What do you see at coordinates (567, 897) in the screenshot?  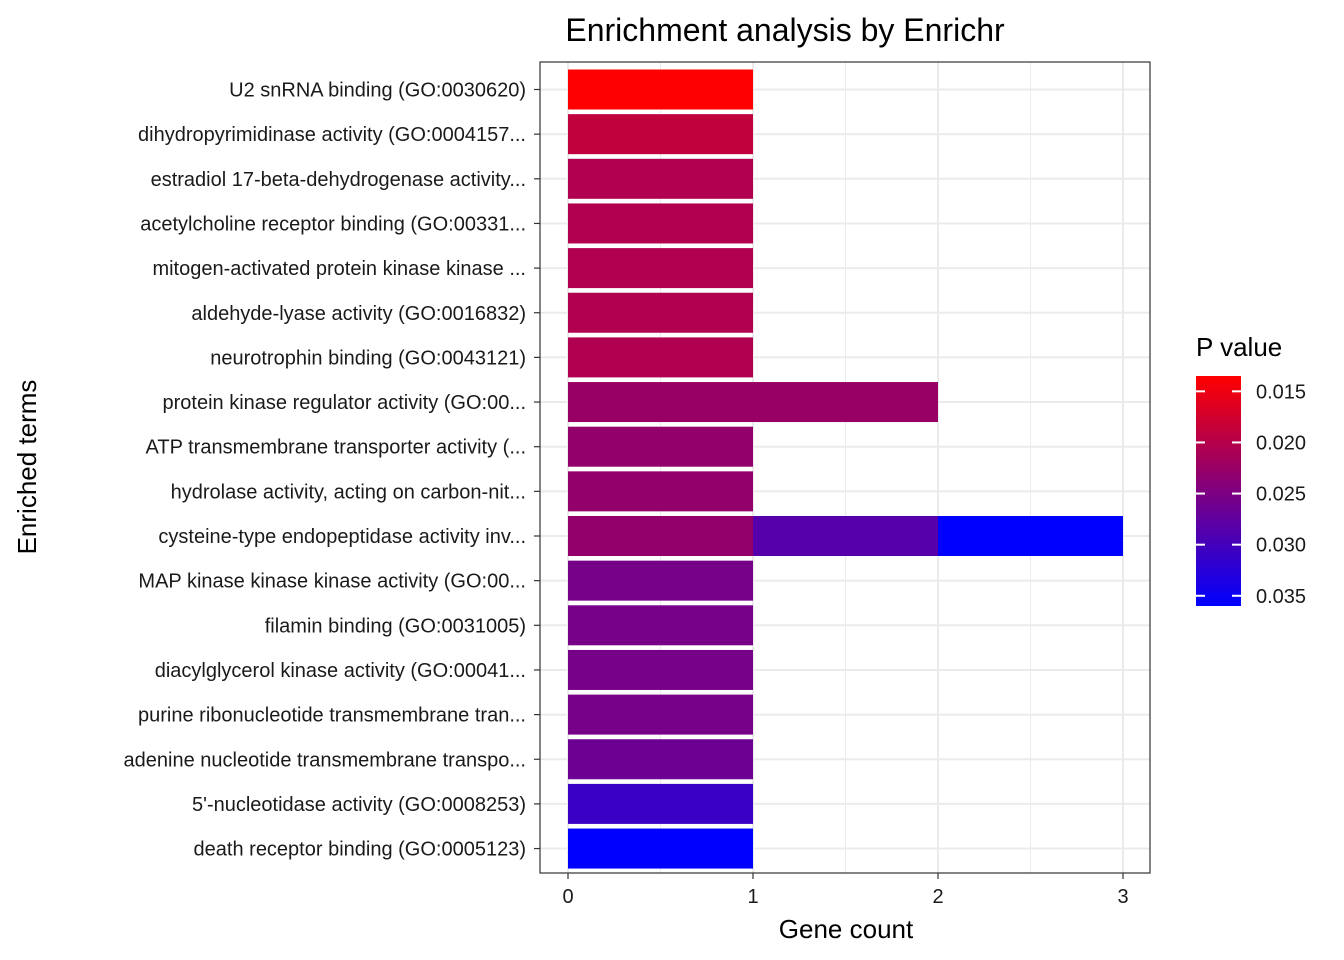 I see `x-tick-label: 0` at bounding box center [567, 897].